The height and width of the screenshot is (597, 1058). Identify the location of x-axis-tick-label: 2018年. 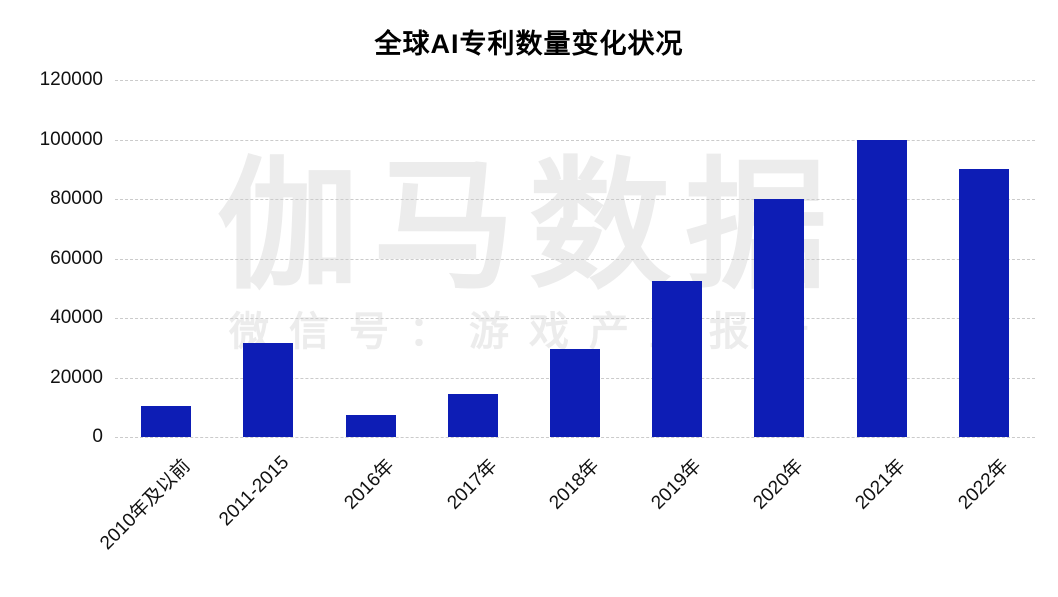
(574, 484).